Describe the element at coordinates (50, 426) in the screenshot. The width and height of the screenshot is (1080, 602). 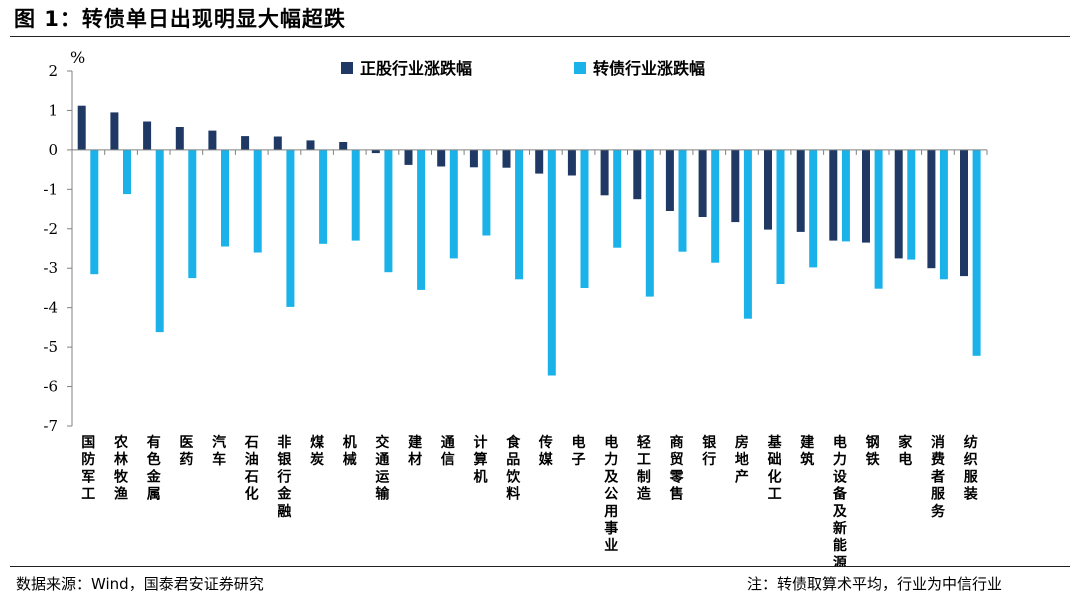
I see `y-tick-label-9: -7` at that location.